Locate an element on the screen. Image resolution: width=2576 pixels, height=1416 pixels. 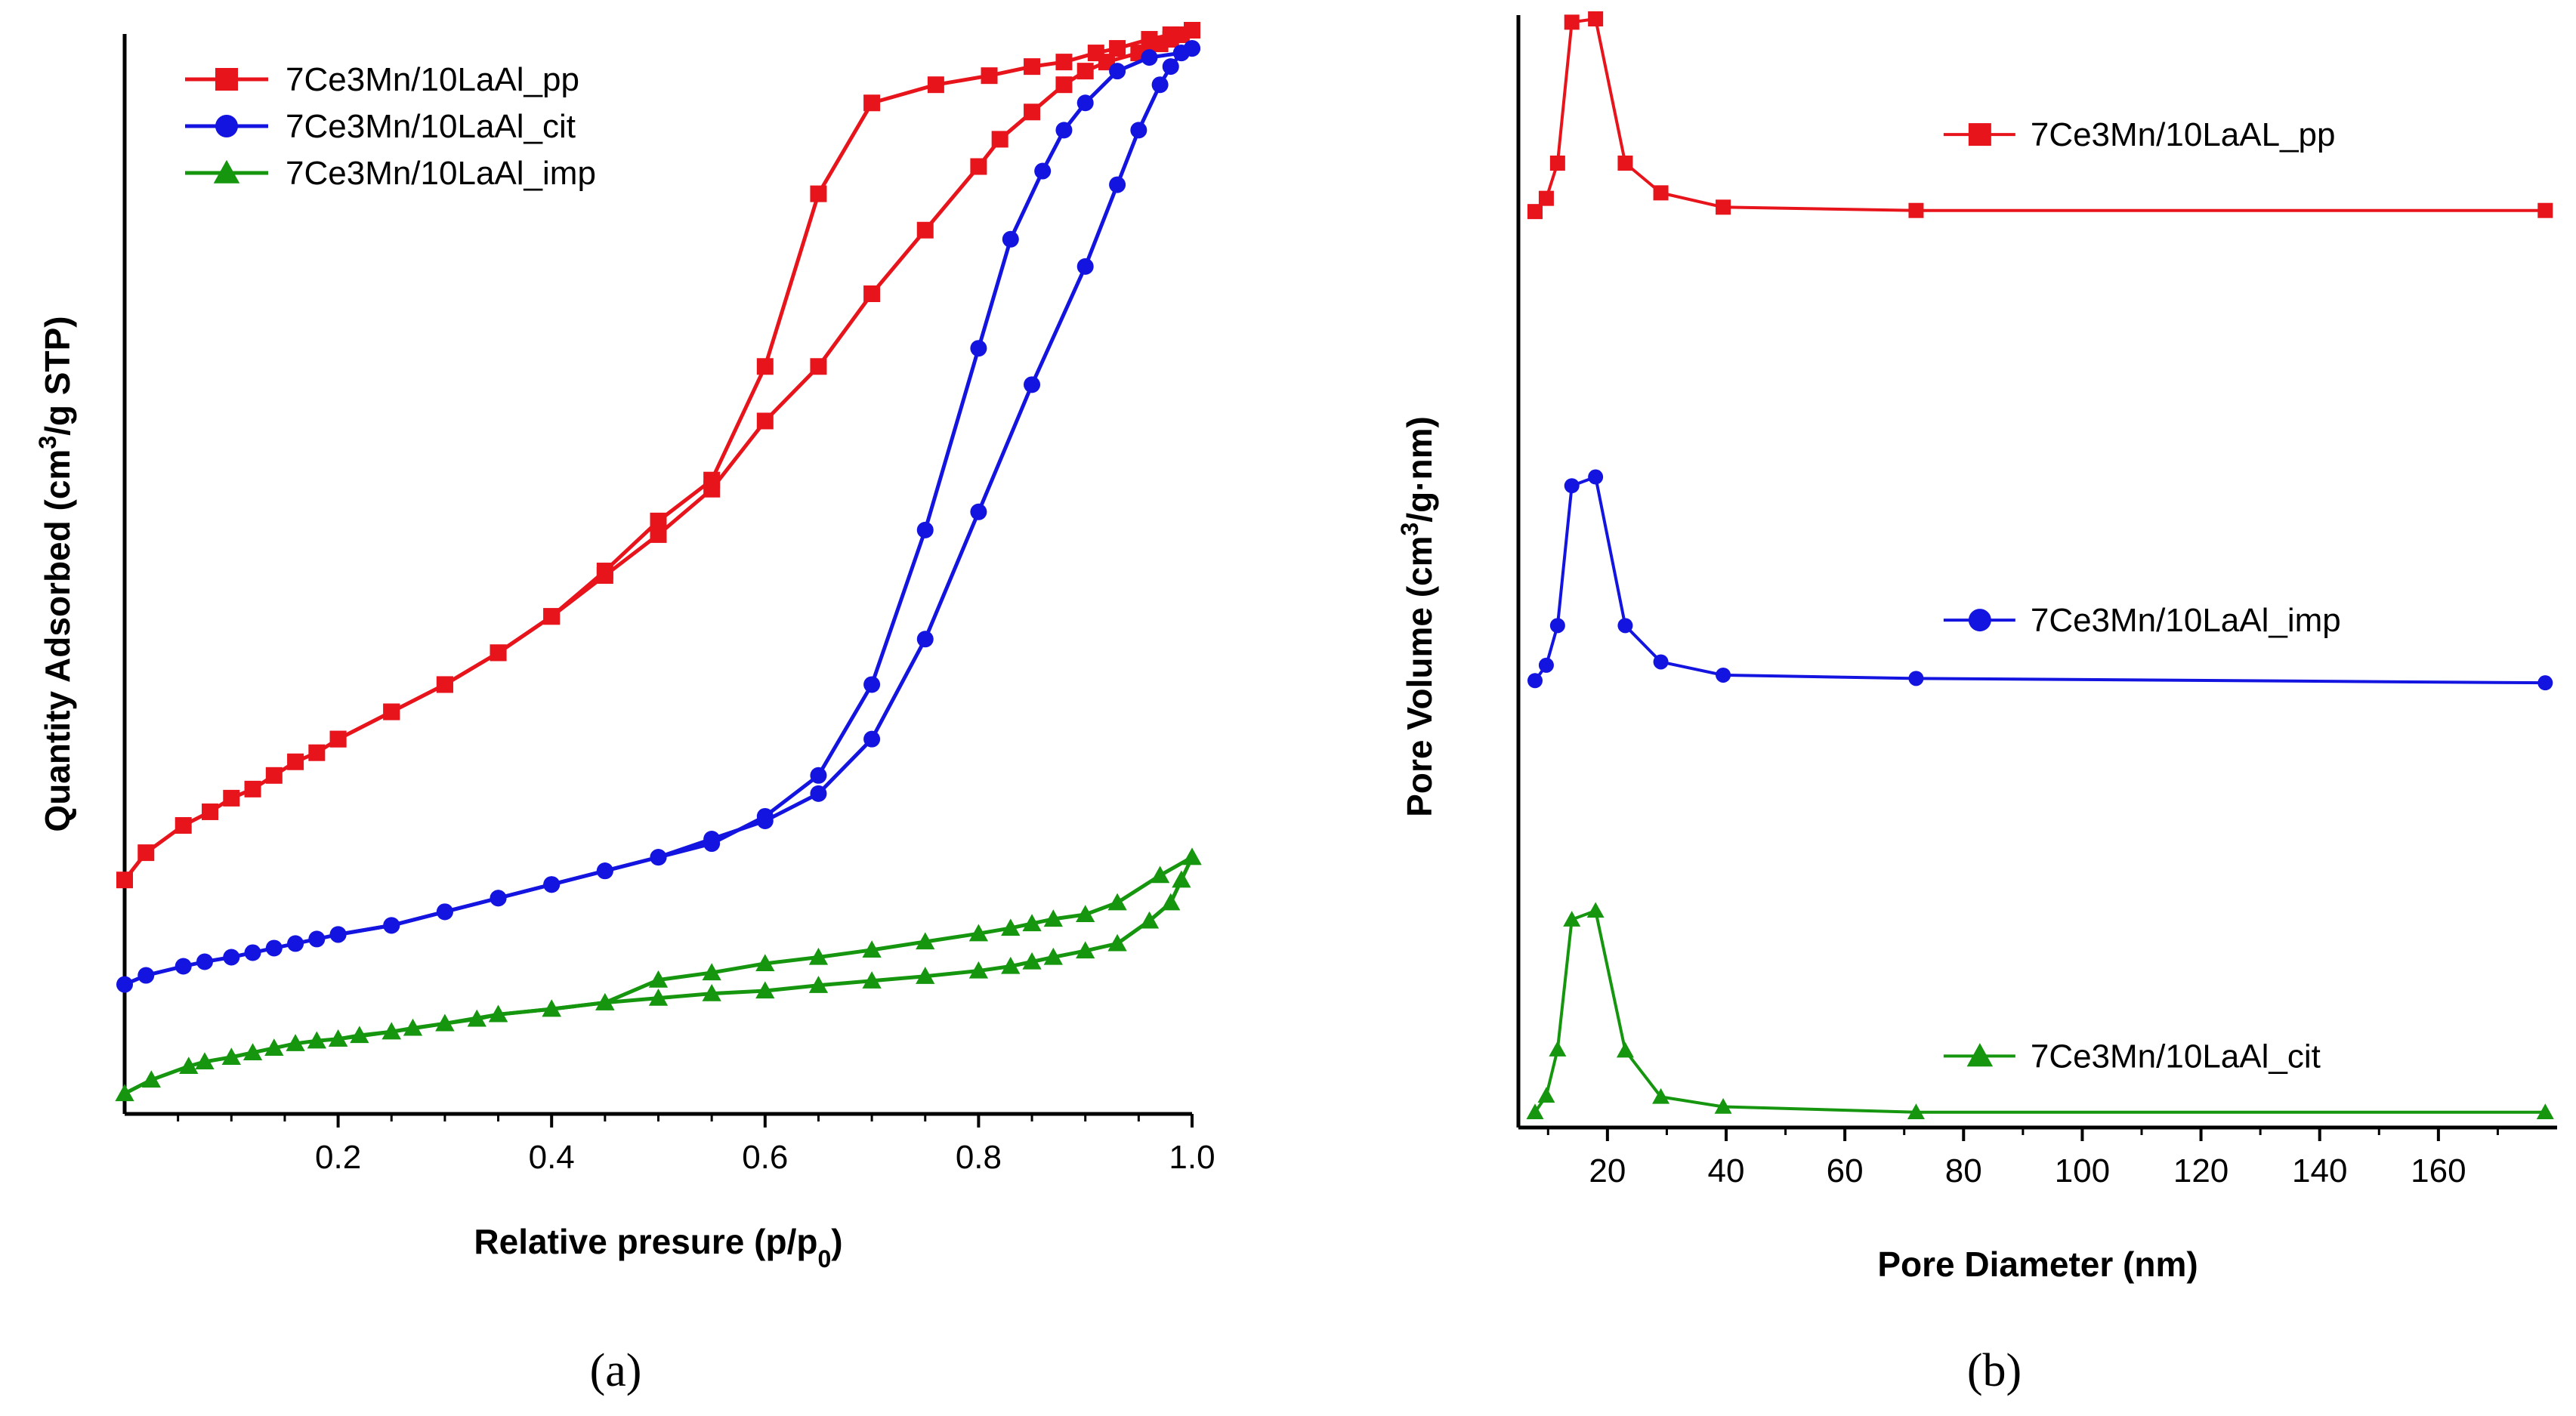
panel-a-y-axis-title-main: Quantity Adsorbed (cm is located at coordinates (57, 640).